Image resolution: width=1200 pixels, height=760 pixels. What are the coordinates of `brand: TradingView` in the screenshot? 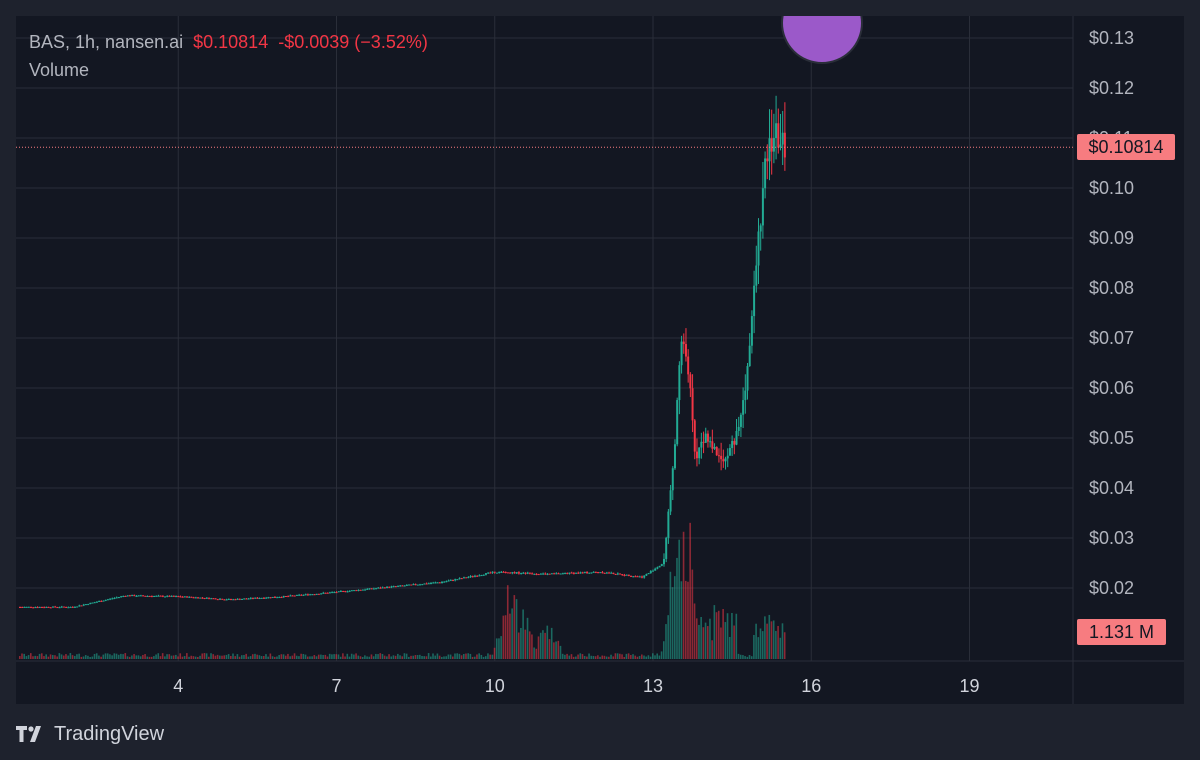 It's located at (90, 734).